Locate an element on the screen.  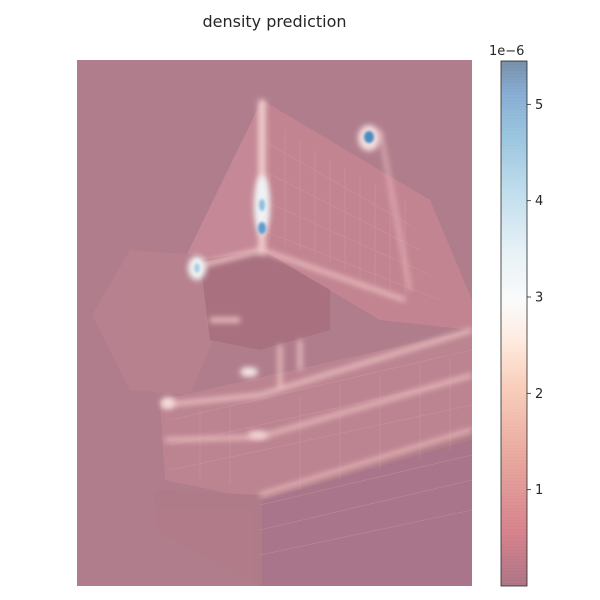
colorbar-stripes is located at coordinates (514, 324).